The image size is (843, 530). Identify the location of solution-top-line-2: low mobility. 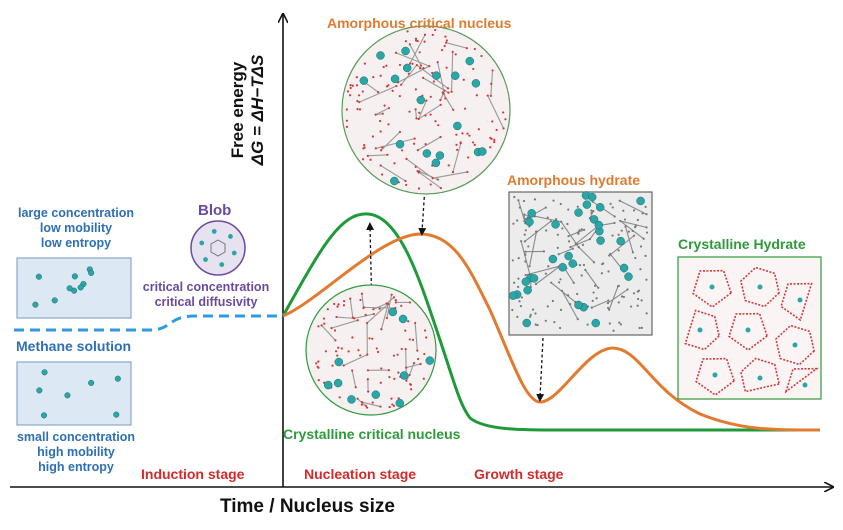
(76, 228).